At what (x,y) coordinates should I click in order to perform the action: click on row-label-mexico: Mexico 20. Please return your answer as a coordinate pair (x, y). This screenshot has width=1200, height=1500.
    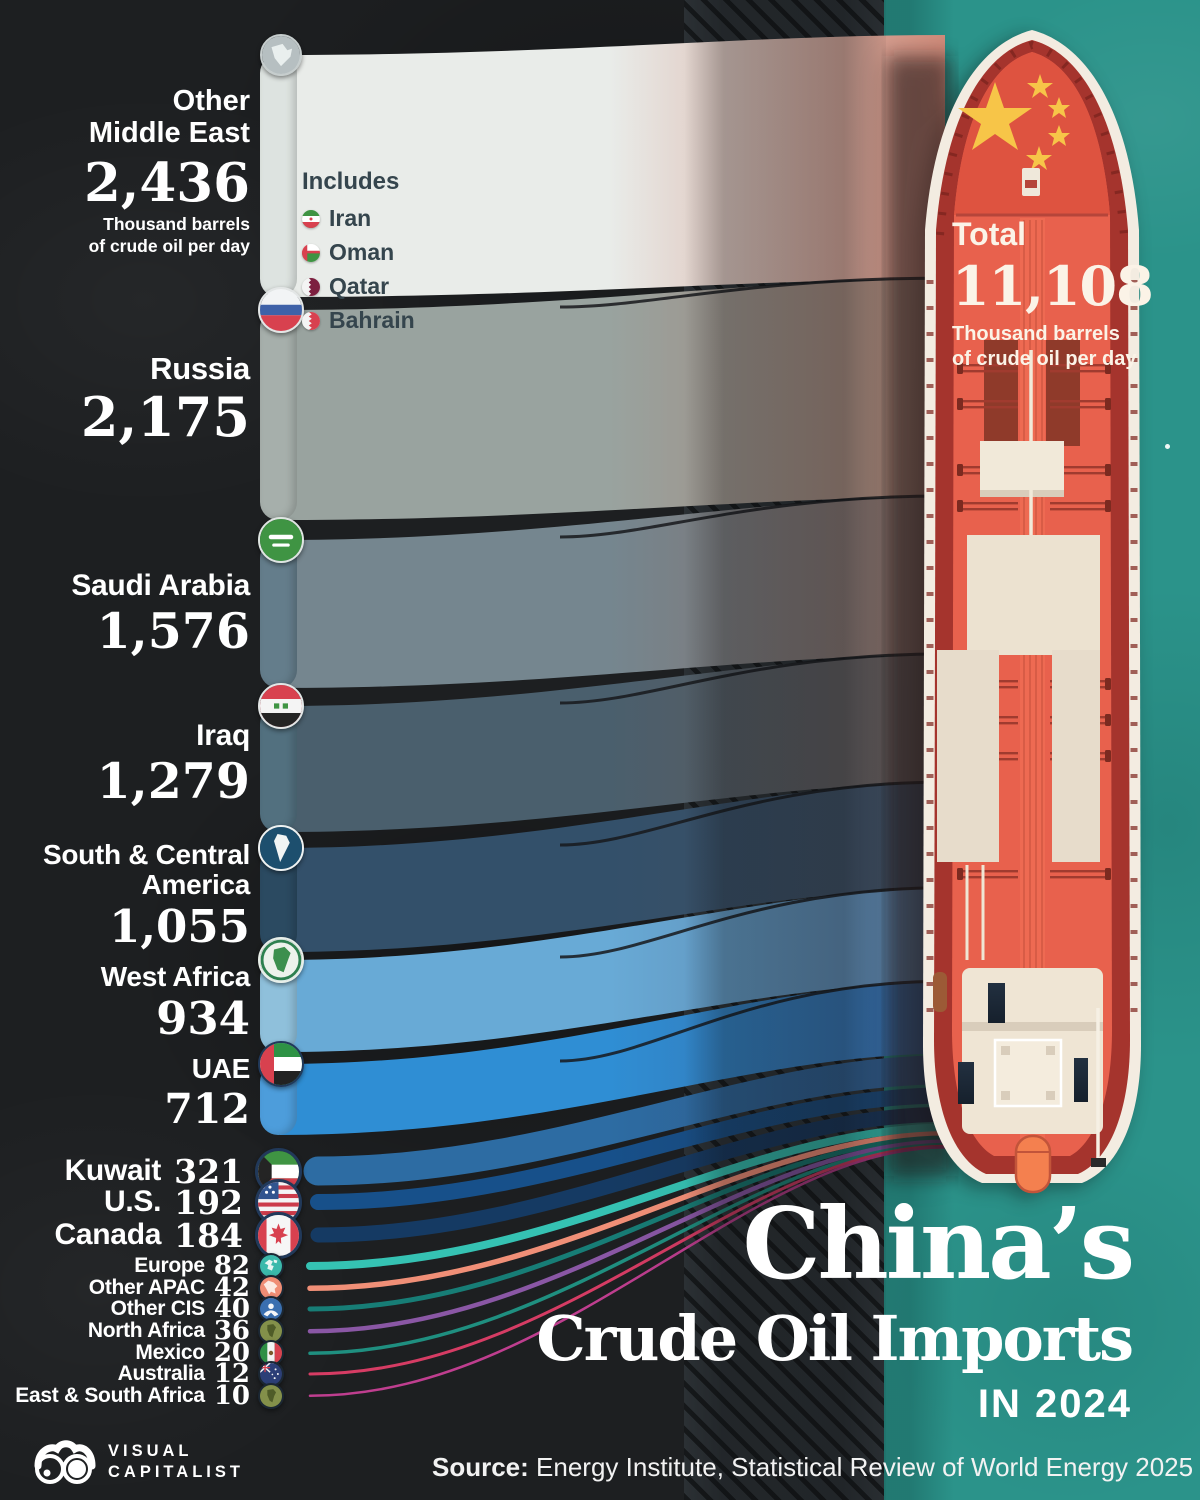
    Looking at the image, I should click on (209, 1353).